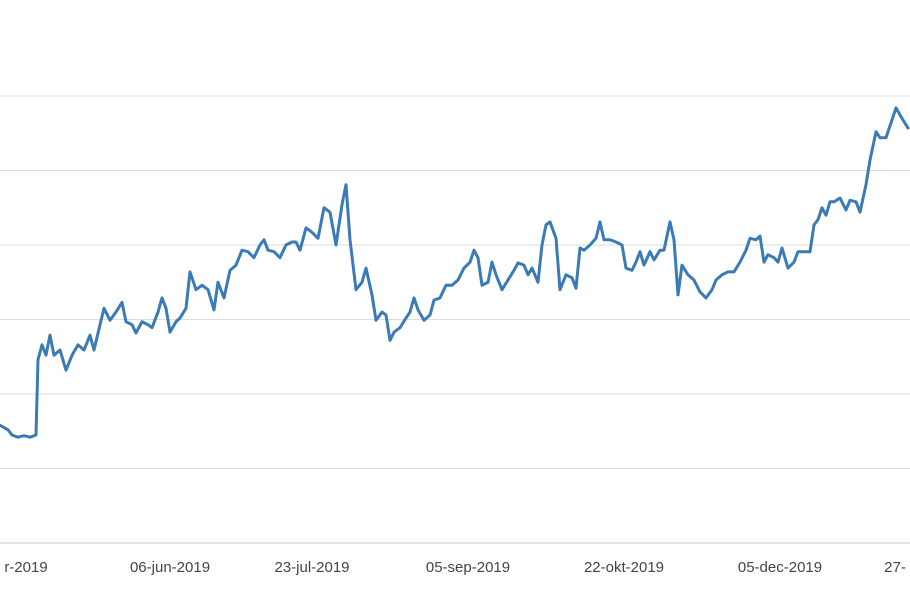 This screenshot has height=596, width=910. What do you see at coordinates (311, 567) in the screenshot?
I see `x-tick-label: 23-jul-2019` at bounding box center [311, 567].